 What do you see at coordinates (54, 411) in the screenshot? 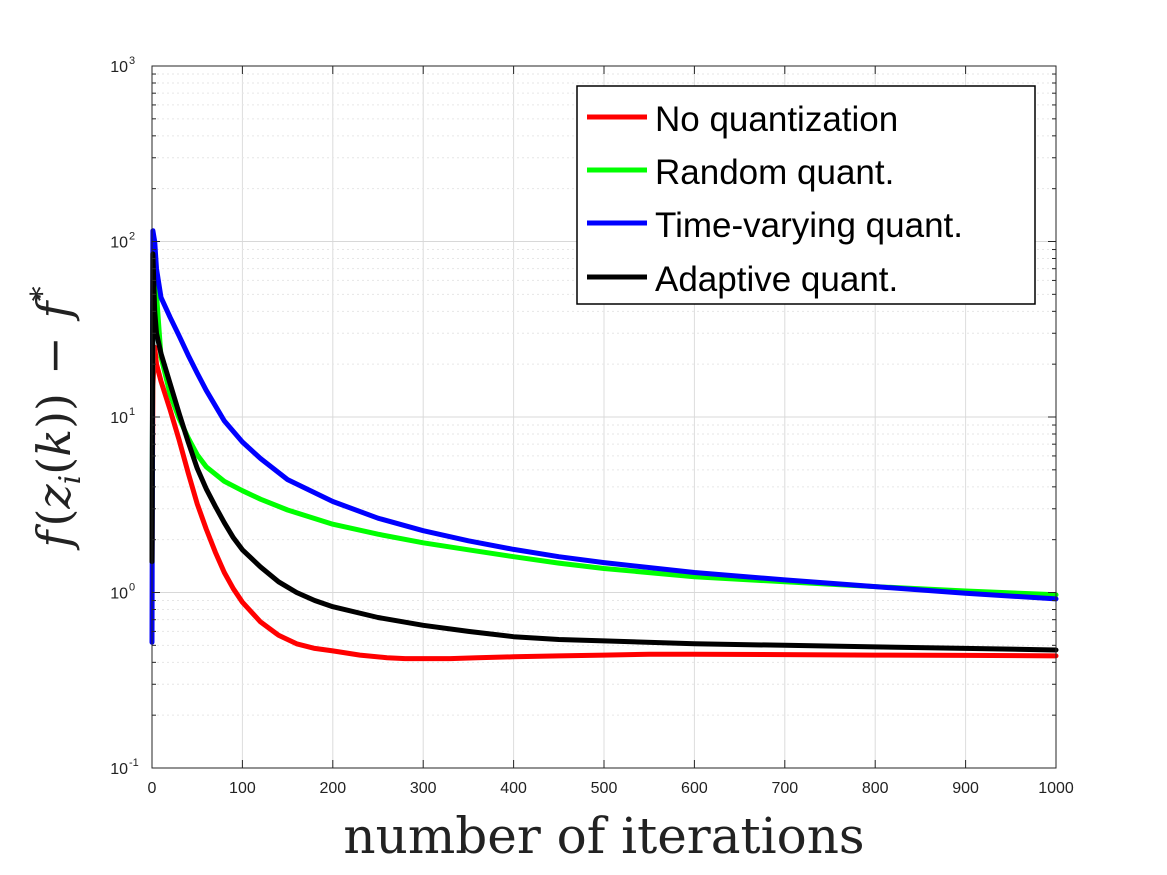
I see `y-label-paren-close: ))` at bounding box center [54, 411].